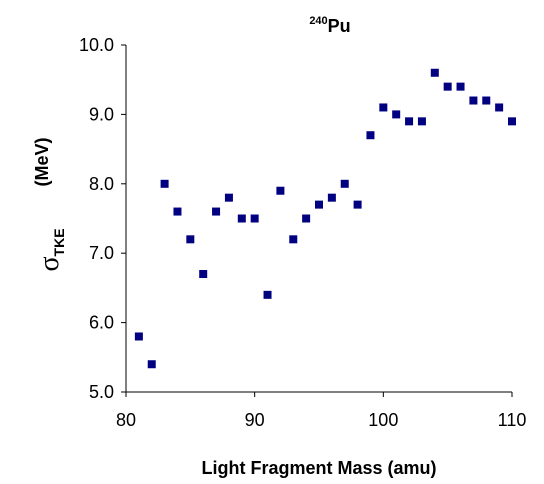 The image size is (544, 484). What do you see at coordinates (101, 184) in the screenshot?
I see `y-tick-label: 8.0` at bounding box center [101, 184].